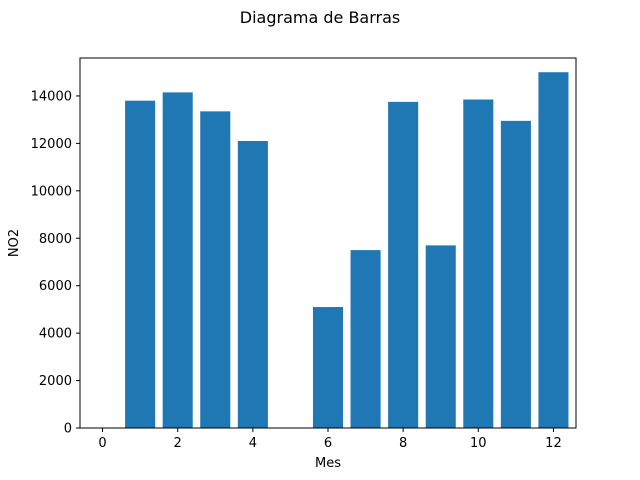 This screenshot has height=480, width=640. I want to click on y-tick-label: 6000, so click(55, 286).